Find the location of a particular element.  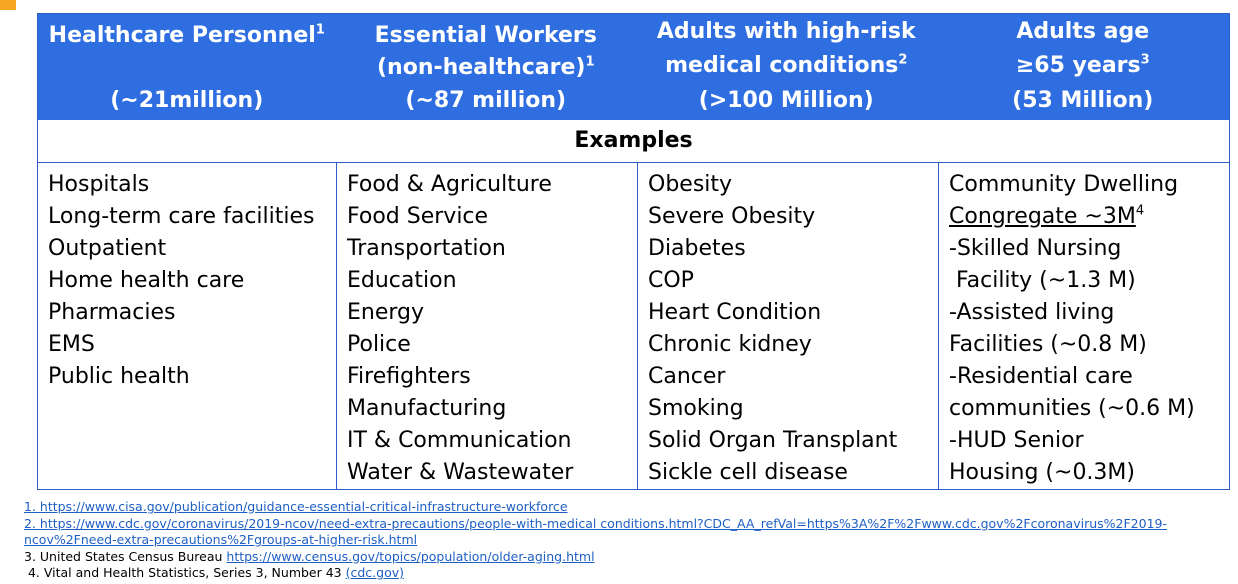

footnote-ref: 4 is located at coordinates (1140, 211).